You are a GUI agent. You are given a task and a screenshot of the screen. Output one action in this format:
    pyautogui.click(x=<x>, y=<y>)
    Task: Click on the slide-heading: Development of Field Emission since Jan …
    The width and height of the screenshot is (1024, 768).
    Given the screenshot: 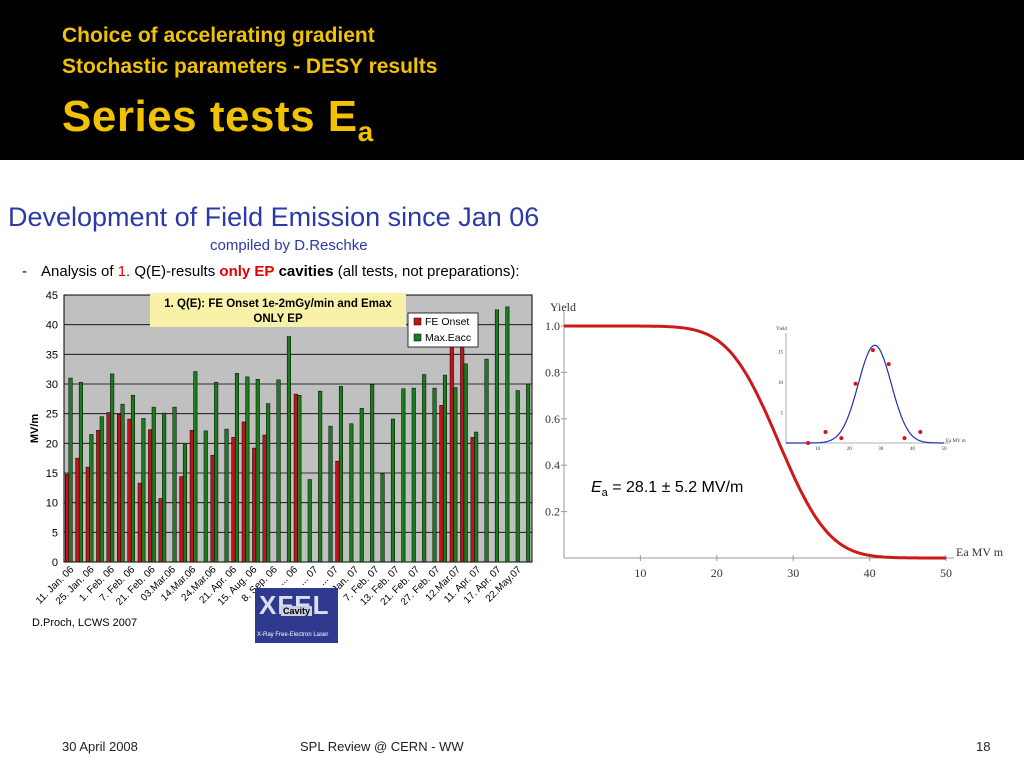 What is the action you would take?
    pyautogui.click(x=274, y=217)
    